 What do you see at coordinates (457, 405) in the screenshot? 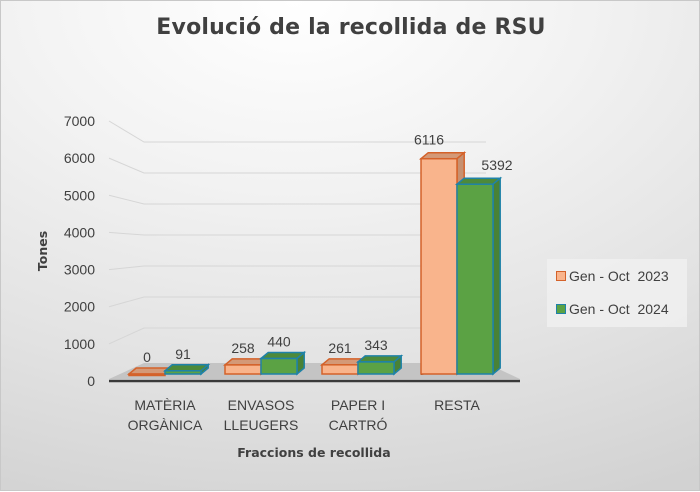
I see `x-category-label: RESTA` at bounding box center [457, 405].